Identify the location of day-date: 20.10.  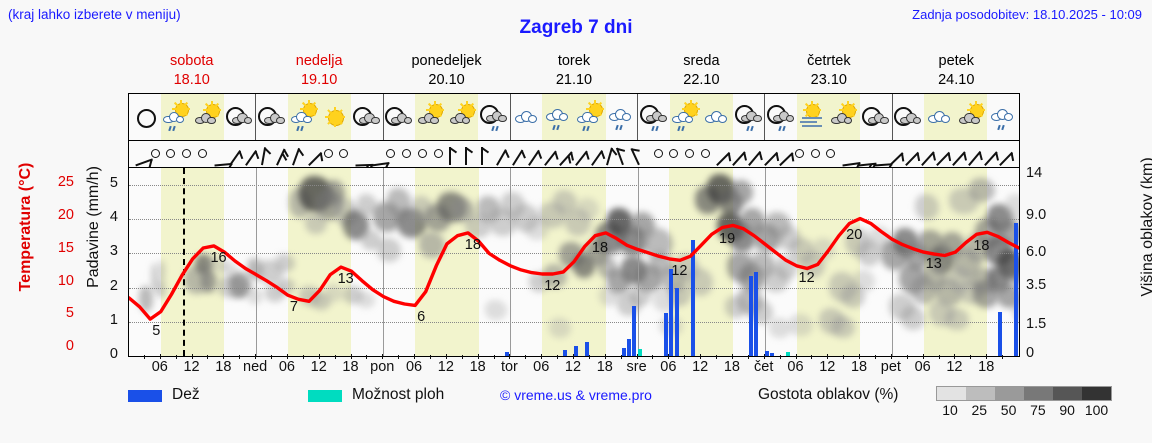
(446, 80).